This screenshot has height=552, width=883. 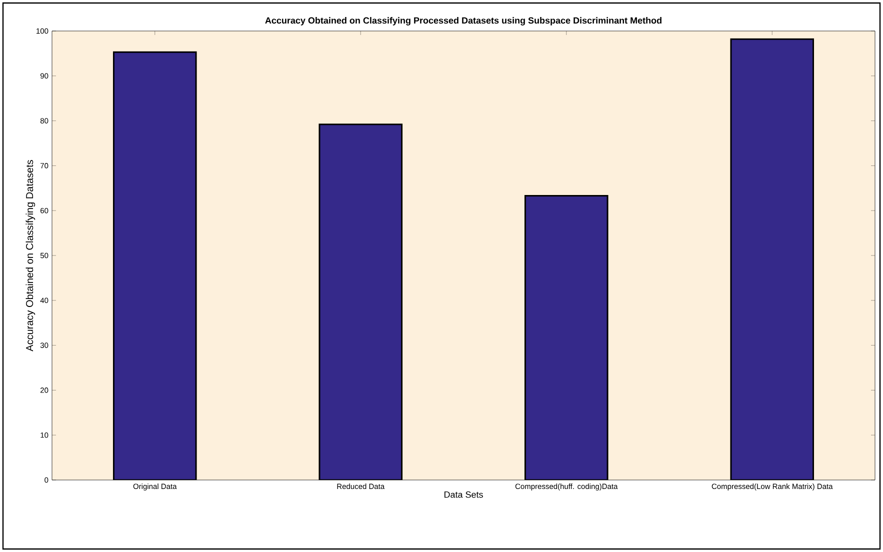 What do you see at coordinates (463, 494) in the screenshot?
I see `x-axis-title: Data Sets` at bounding box center [463, 494].